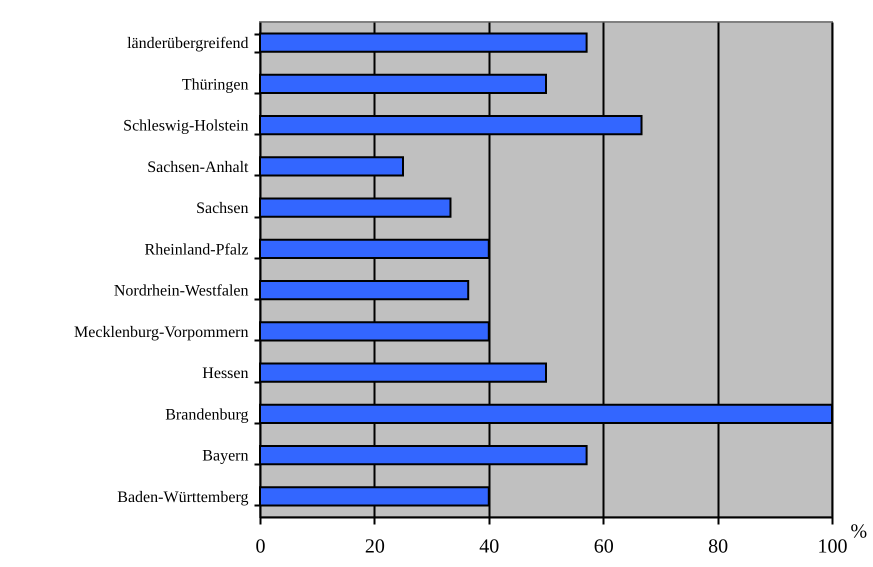 The image size is (873, 567). I want to click on x-tick-label: 40, so click(489, 547).